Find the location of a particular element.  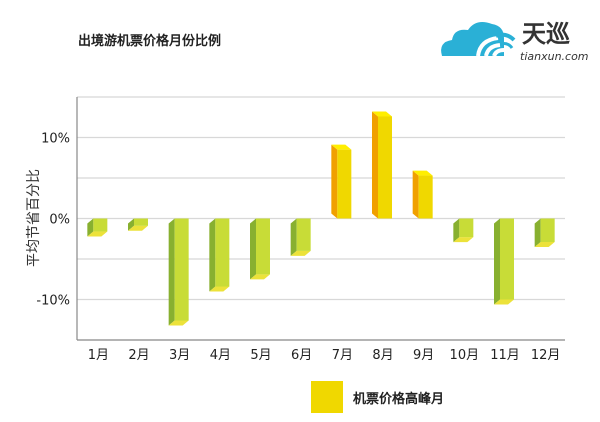

x-tick-label: 8月 is located at coordinates (382, 355).